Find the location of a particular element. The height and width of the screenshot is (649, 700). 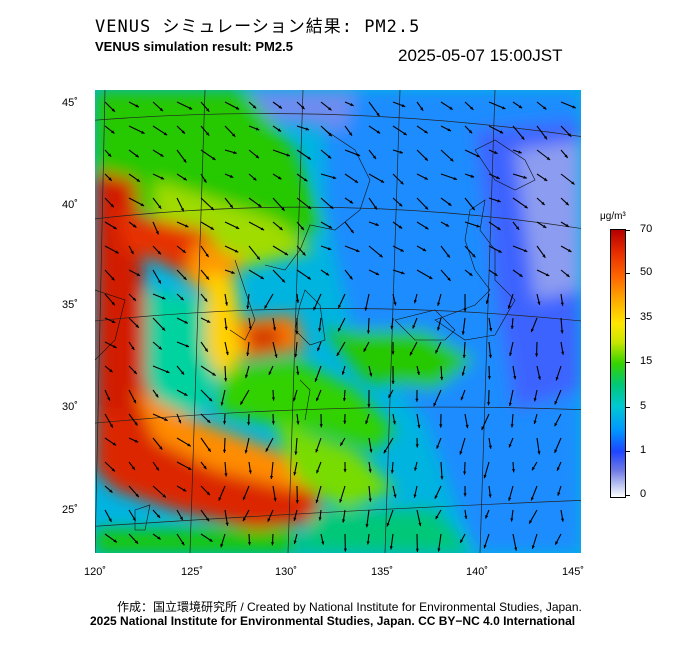

lon-label-120: 120˚ is located at coordinates (95, 572).